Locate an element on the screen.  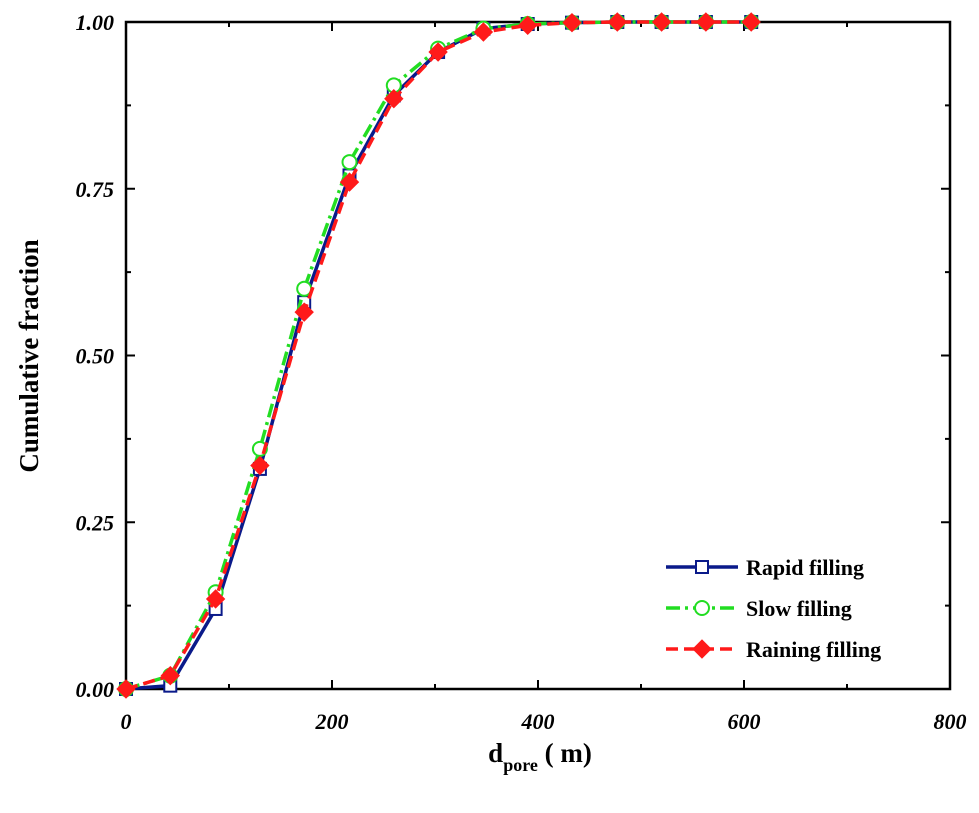
y-tick-label: 0.50 is located at coordinates (95, 356).